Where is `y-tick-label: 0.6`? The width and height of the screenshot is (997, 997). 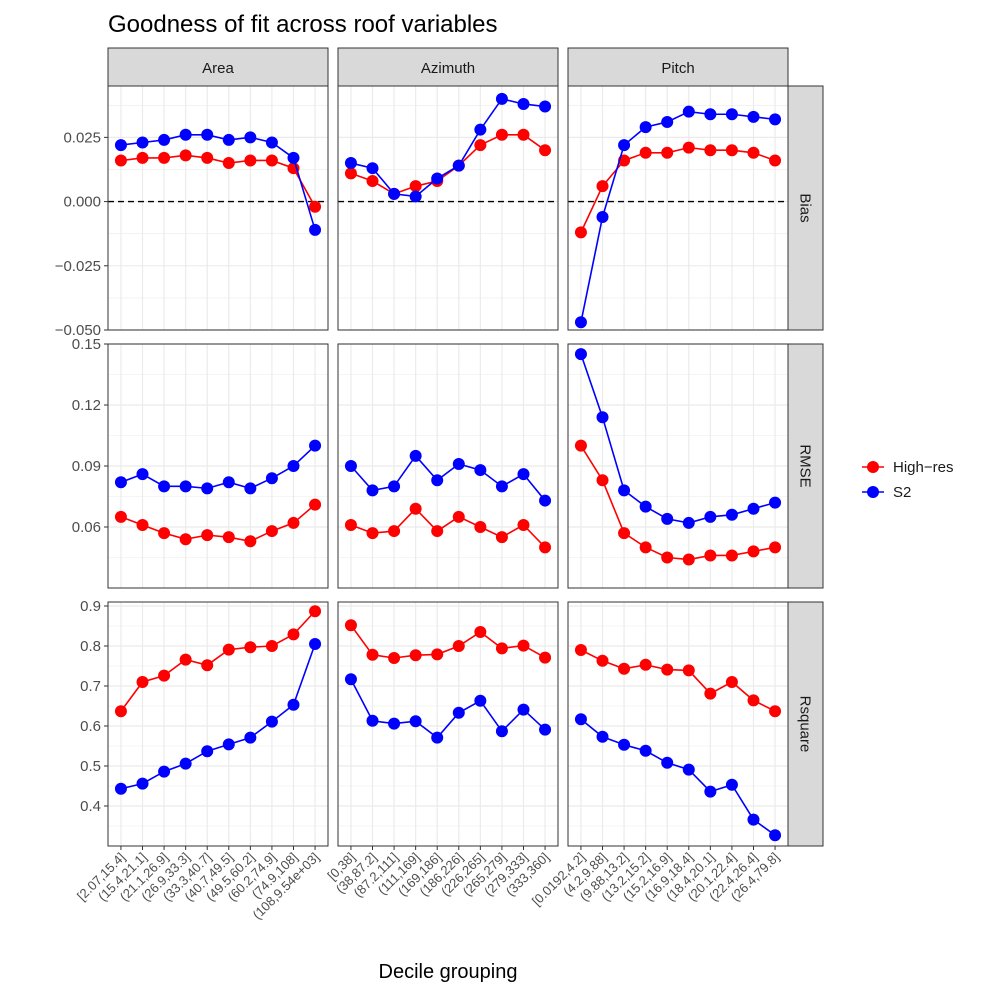
y-tick-label: 0.6 is located at coordinates (90, 726).